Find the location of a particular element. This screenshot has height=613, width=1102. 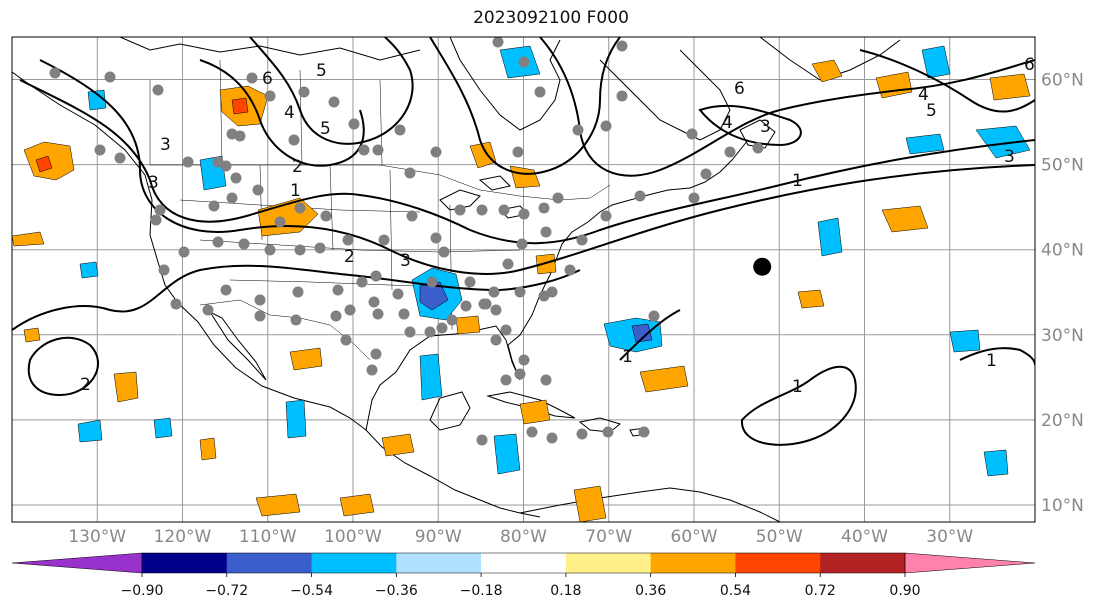

gulf-of-mexico-coast is located at coordinates (464, 337).